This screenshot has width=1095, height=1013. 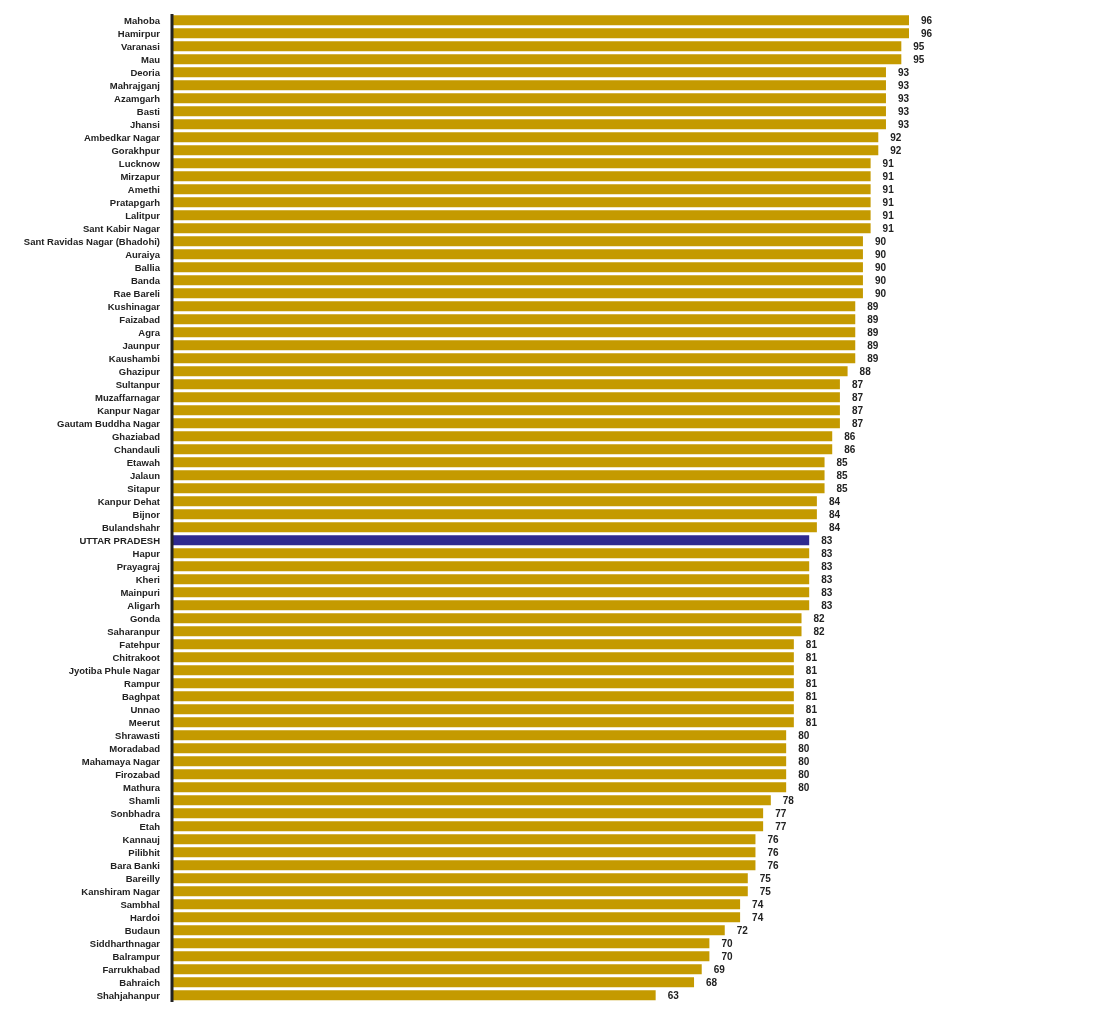 What do you see at coordinates (758, 917) in the screenshot?
I see `data-label: 74` at bounding box center [758, 917].